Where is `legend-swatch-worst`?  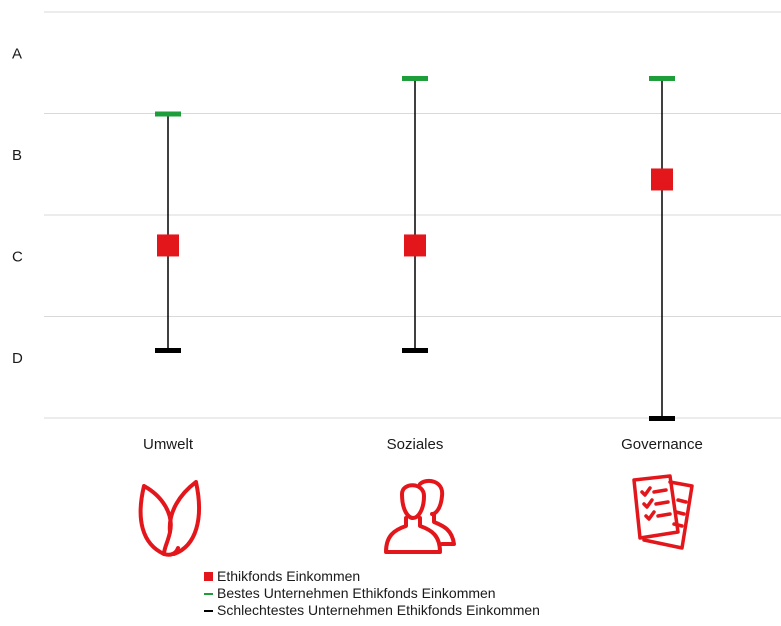 legend-swatch-worst is located at coordinates (208, 610).